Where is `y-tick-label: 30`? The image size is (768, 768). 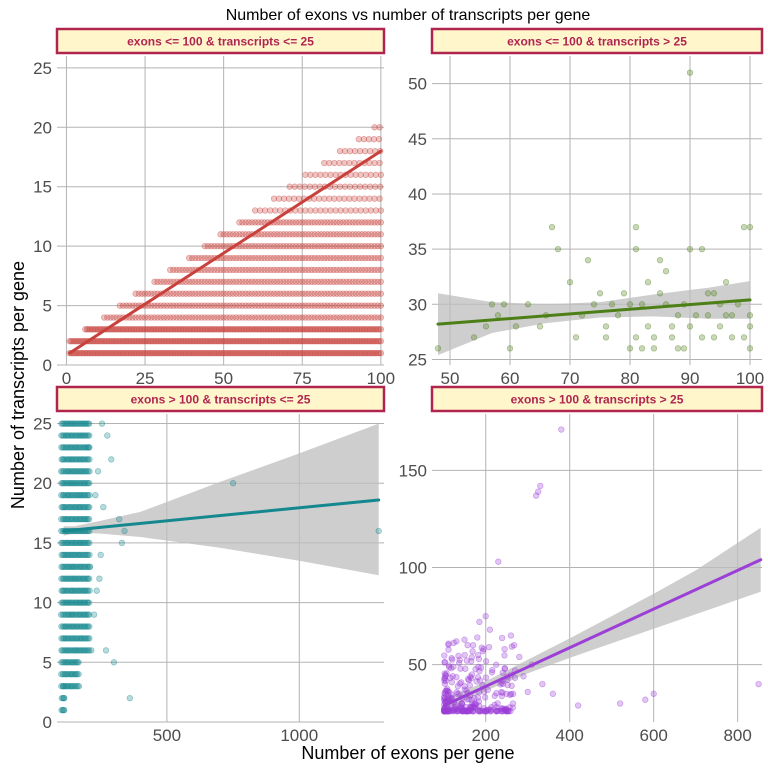
y-tick-label: 30 is located at coordinates (417, 304).